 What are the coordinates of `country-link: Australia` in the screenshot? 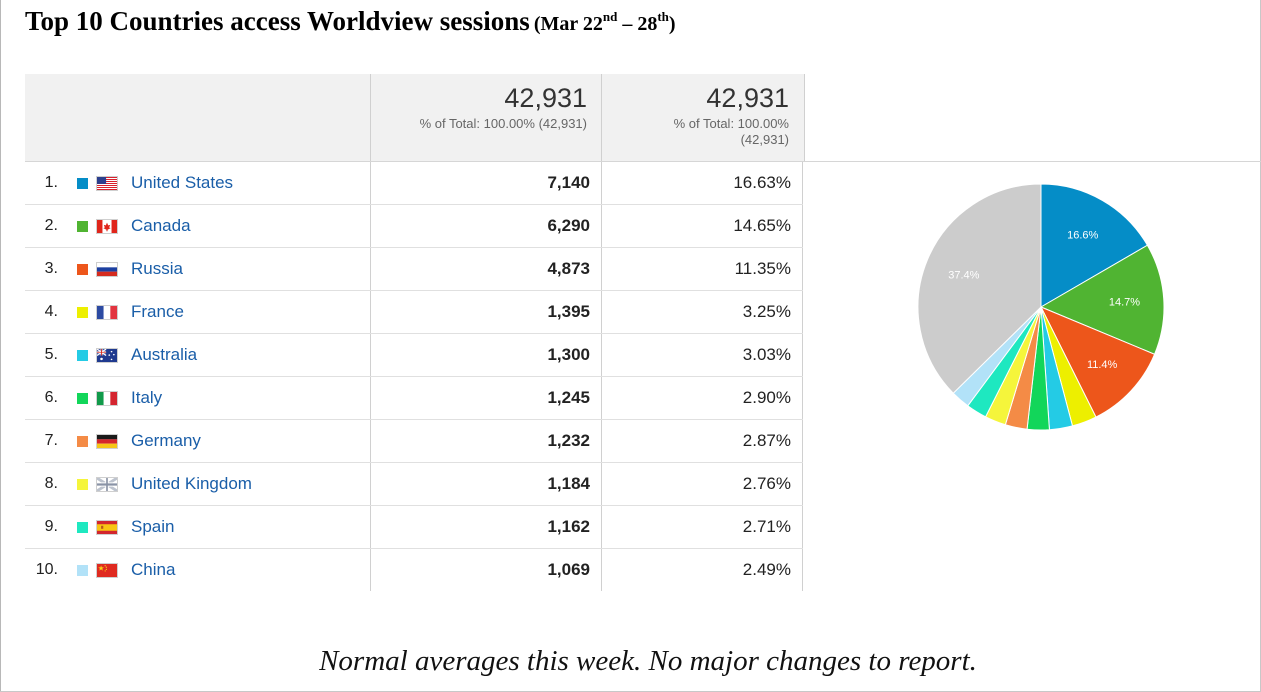 It's located at (164, 354).